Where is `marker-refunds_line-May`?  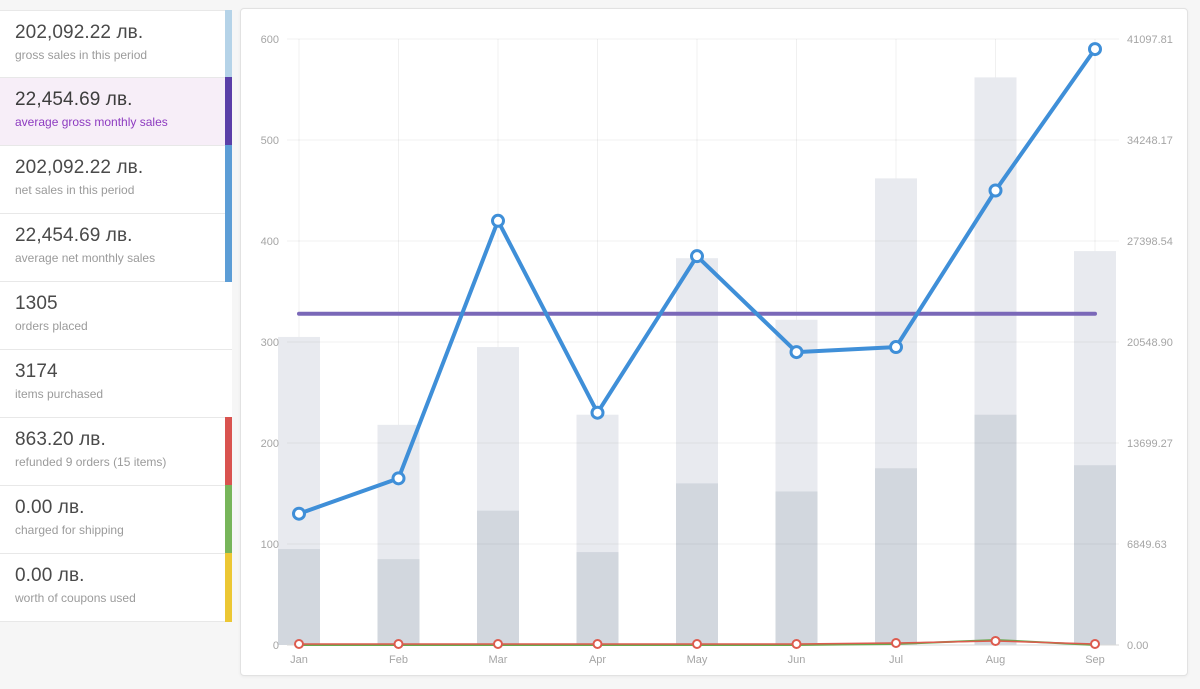
marker-refunds_line-May is located at coordinates (697, 643).